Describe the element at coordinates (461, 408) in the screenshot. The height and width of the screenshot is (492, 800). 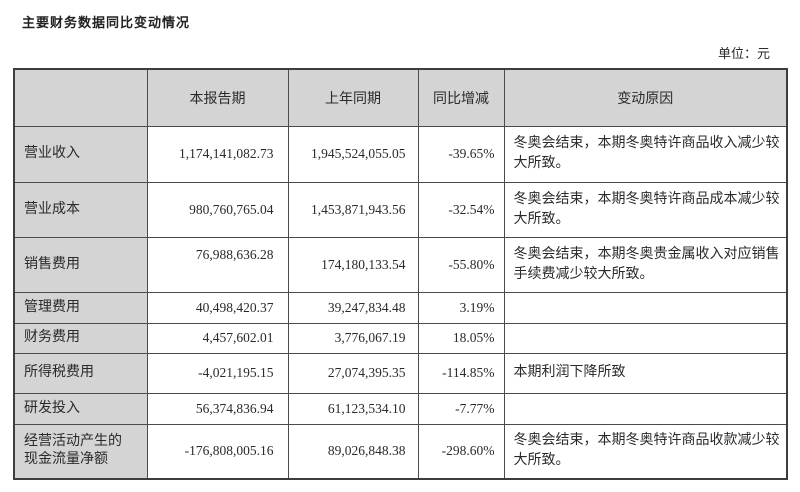
I see `yoy-change-value: -7.77%` at that location.